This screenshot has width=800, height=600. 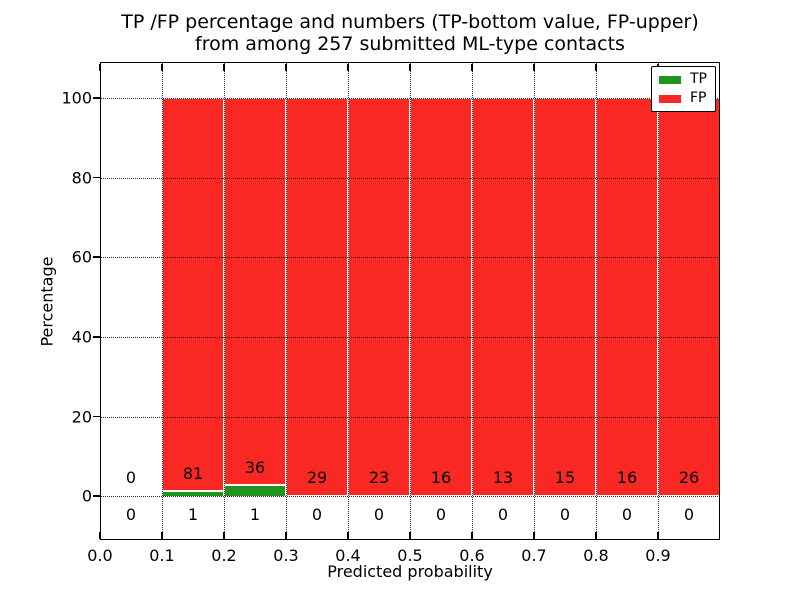 What do you see at coordinates (224, 555) in the screenshot?
I see `x-tick-label: 0.2` at bounding box center [224, 555].